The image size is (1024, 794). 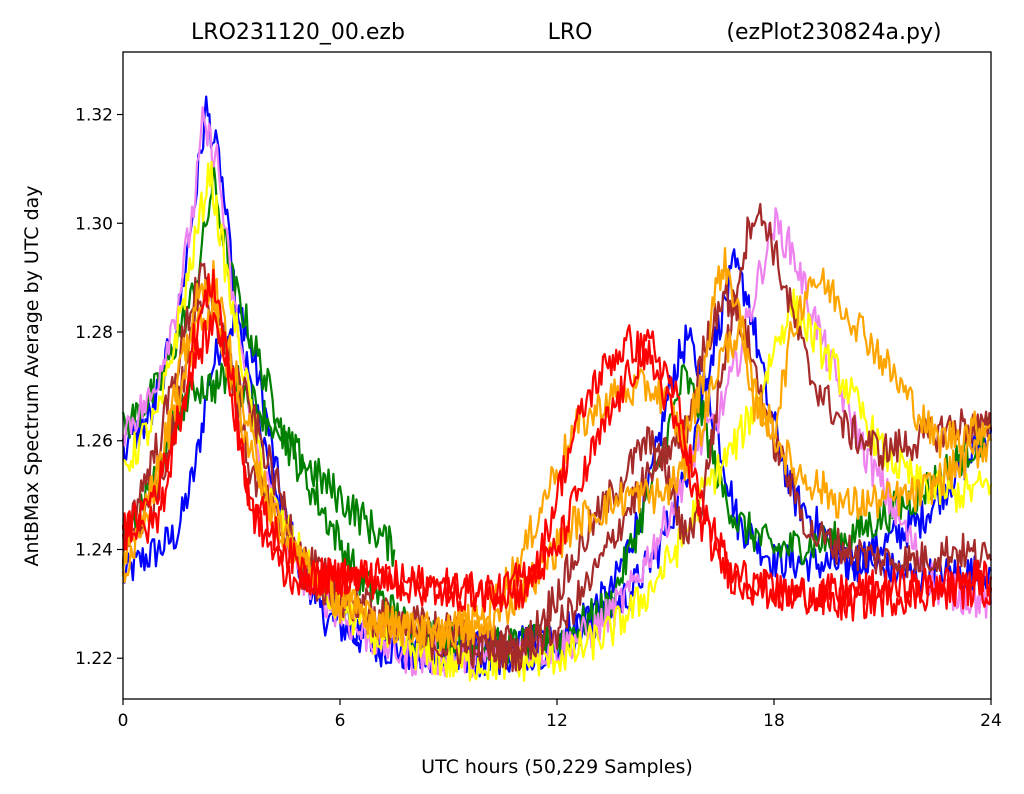 I want to click on x-axis-label: UTC hours (50,229 Samples), so click(x=557, y=767).